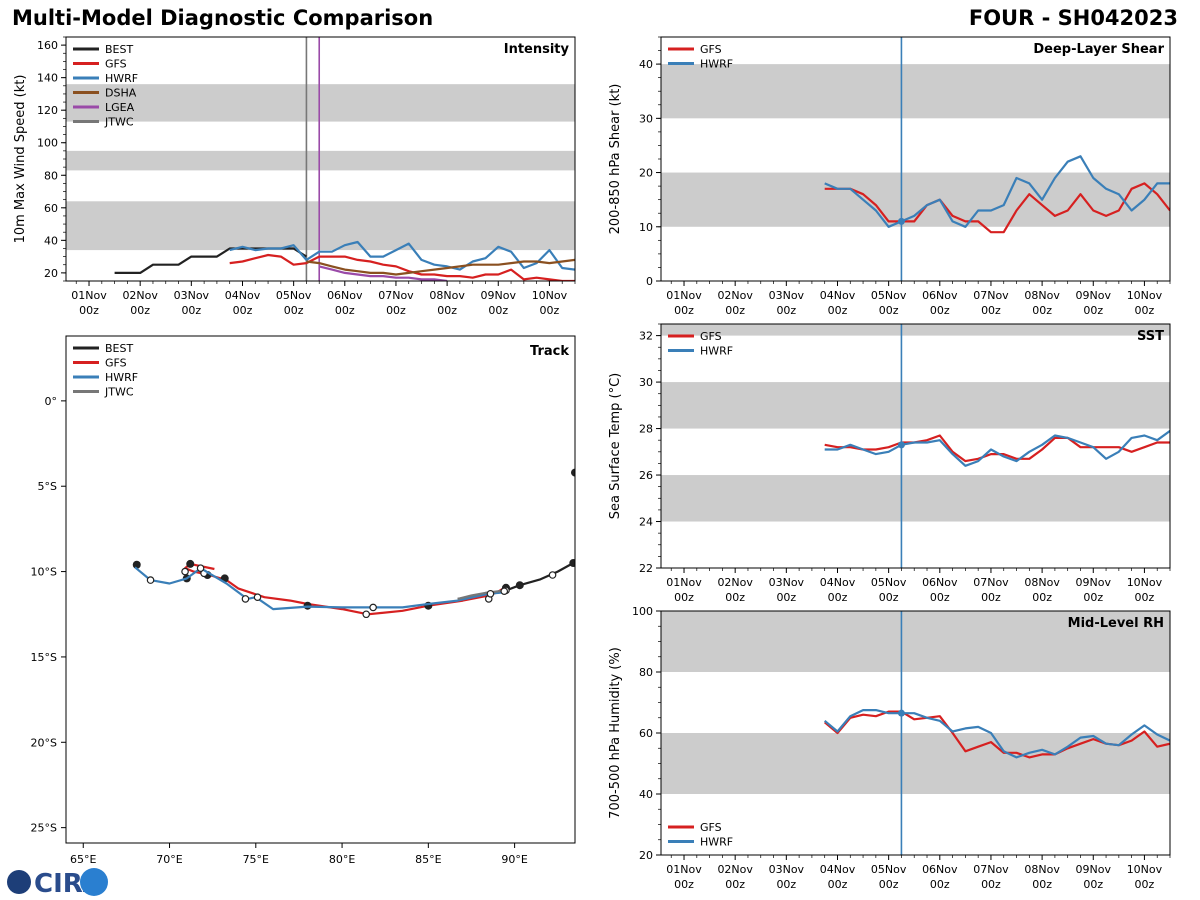  I want to click on y-axis-label: 700-500 hPa Humidity (%), so click(615, 733).